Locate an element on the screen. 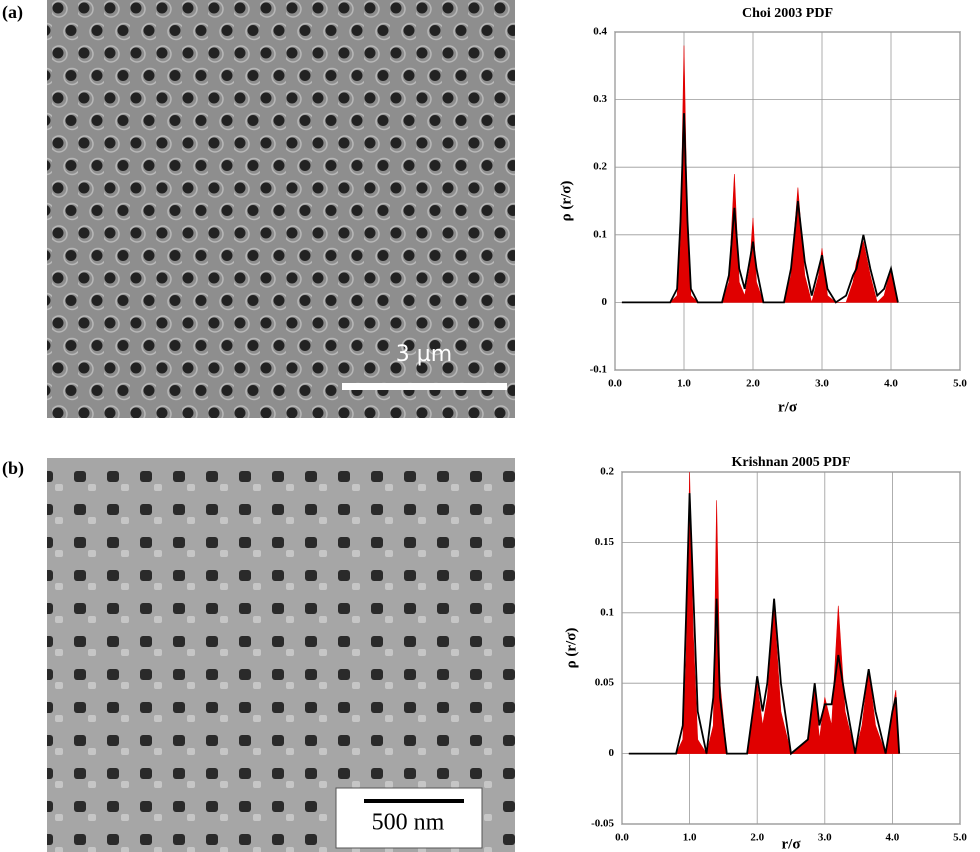  chart-title: Choi 2003 PDF is located at coordinates (787, 13).